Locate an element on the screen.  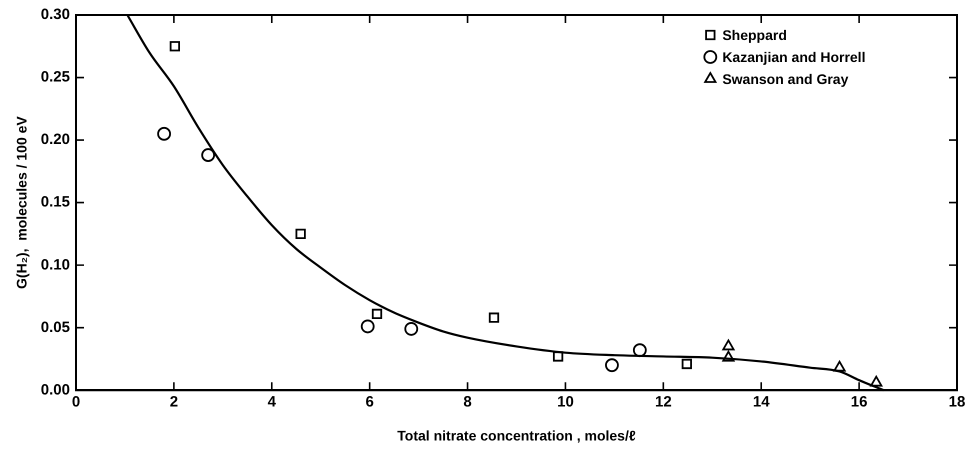
x-tick-label: 12 is located at coordinates (663, 401).